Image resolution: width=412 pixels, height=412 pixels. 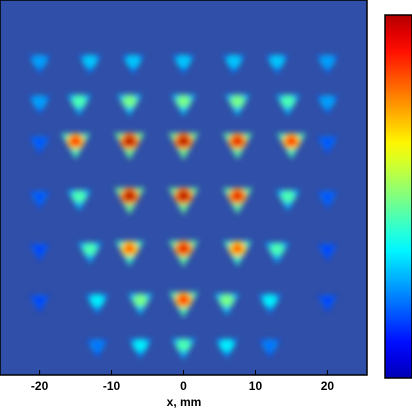 What do you see at coordinates (112, 386) in the screenshot?
I see `x-tick-label: -10` at bounding box center [112, 386].